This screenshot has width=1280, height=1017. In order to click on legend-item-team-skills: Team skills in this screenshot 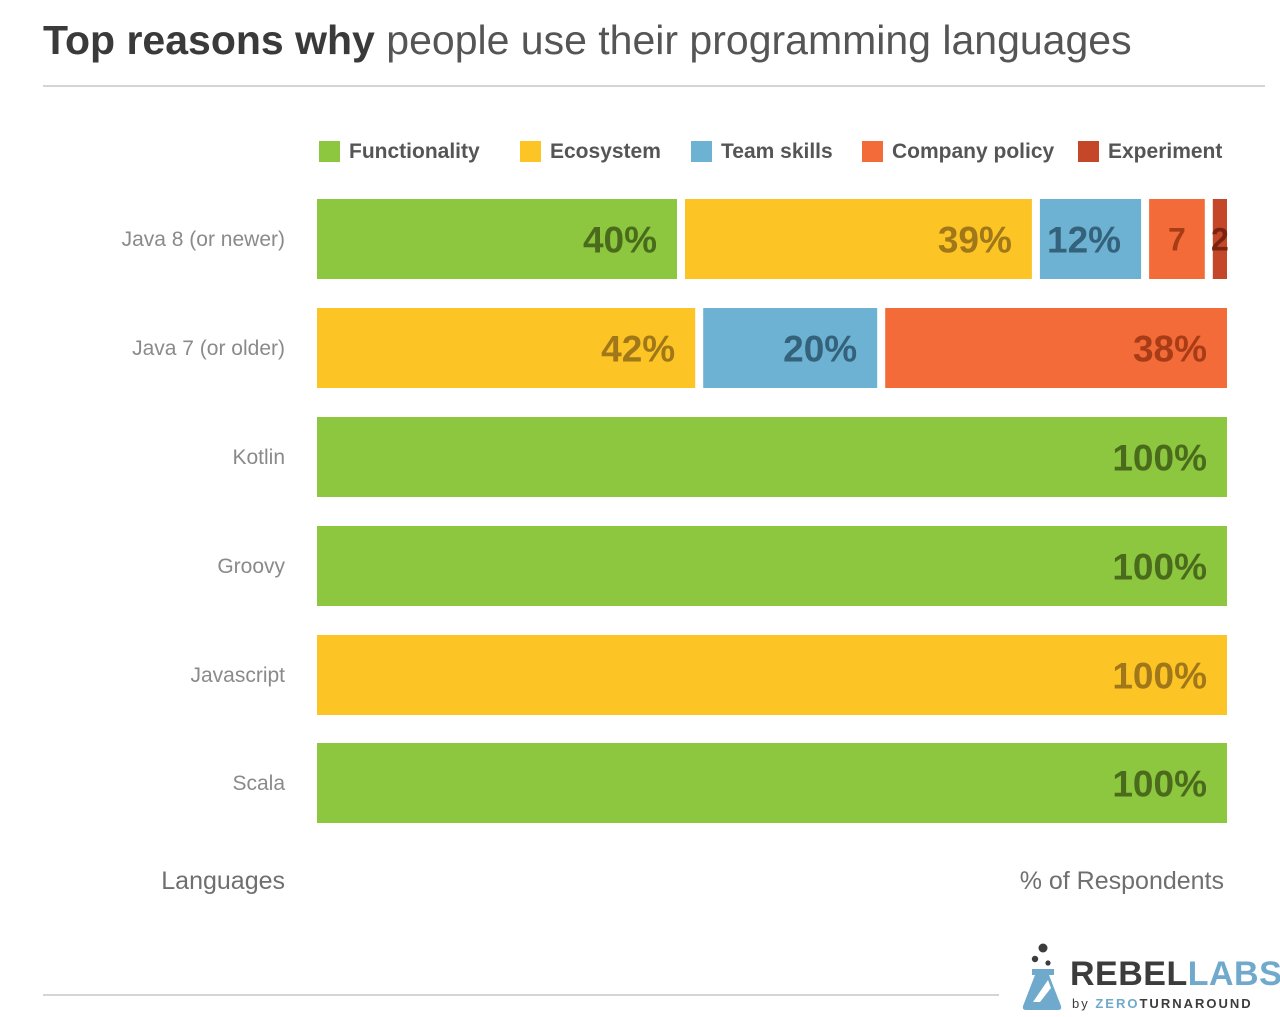, I will do `click(762, 151)`.